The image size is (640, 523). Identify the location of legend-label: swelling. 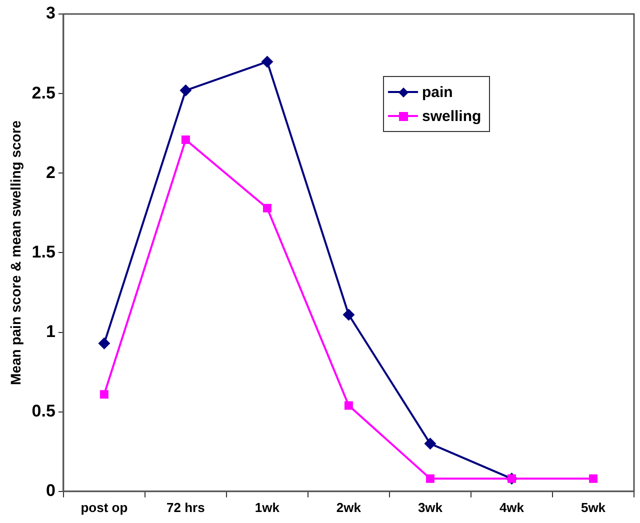
(452, 116).